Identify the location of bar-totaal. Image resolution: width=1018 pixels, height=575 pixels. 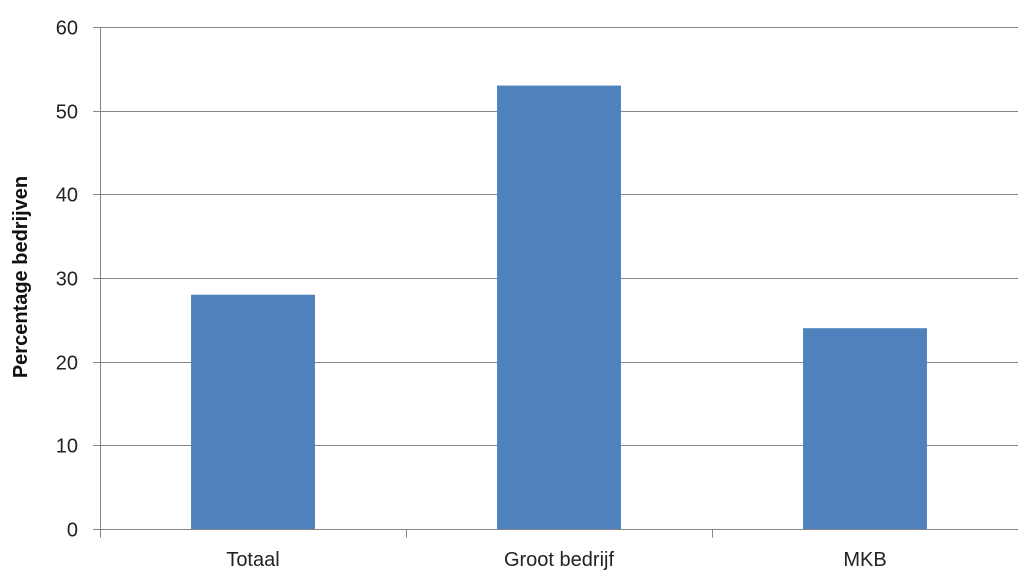
(253, 411).